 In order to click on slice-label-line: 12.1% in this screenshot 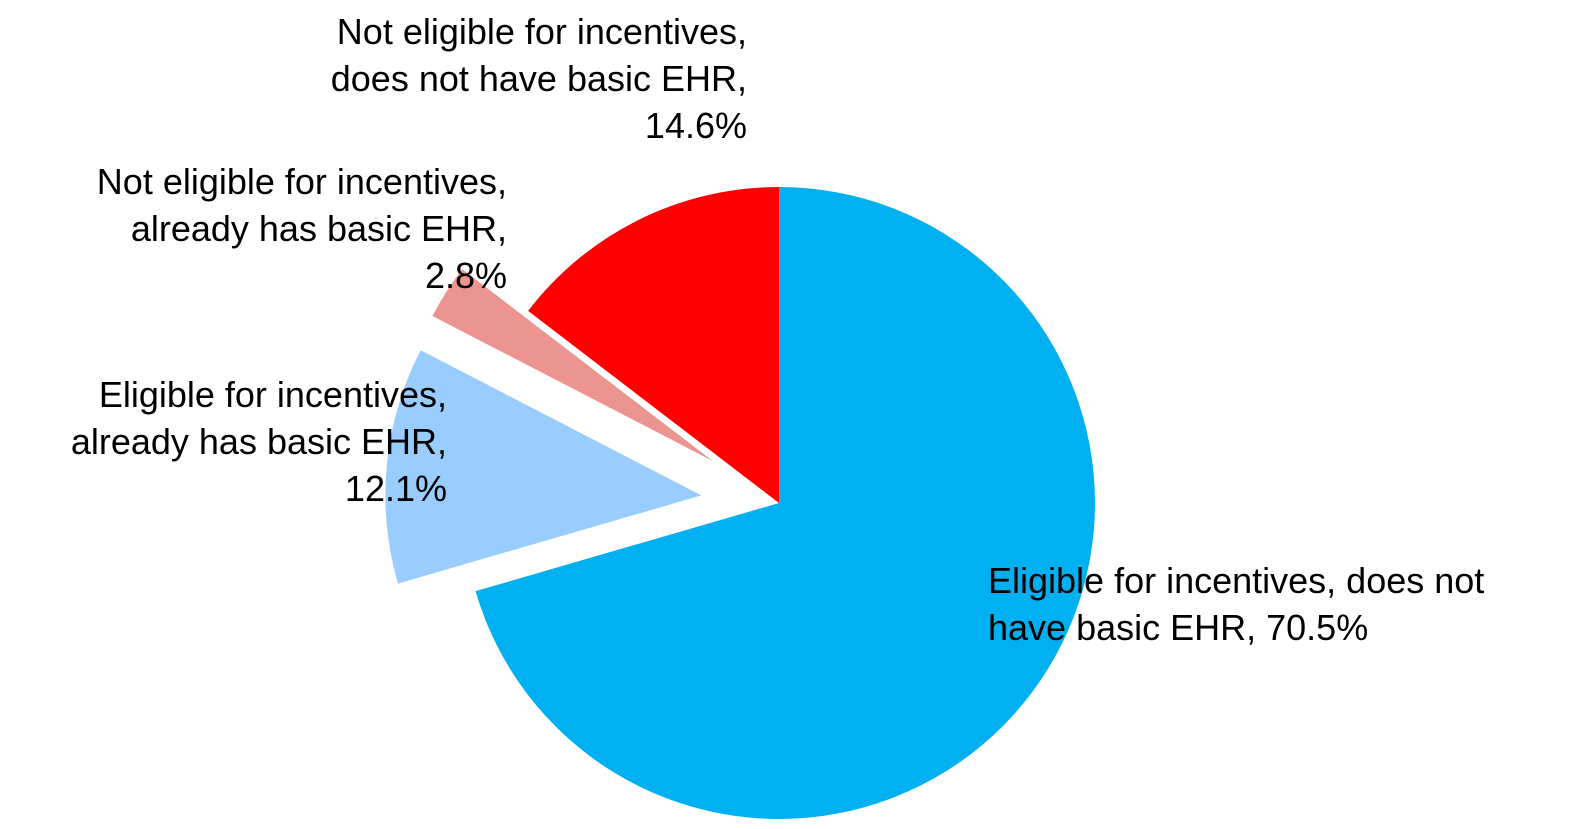, I will do `click(396, 488)`.